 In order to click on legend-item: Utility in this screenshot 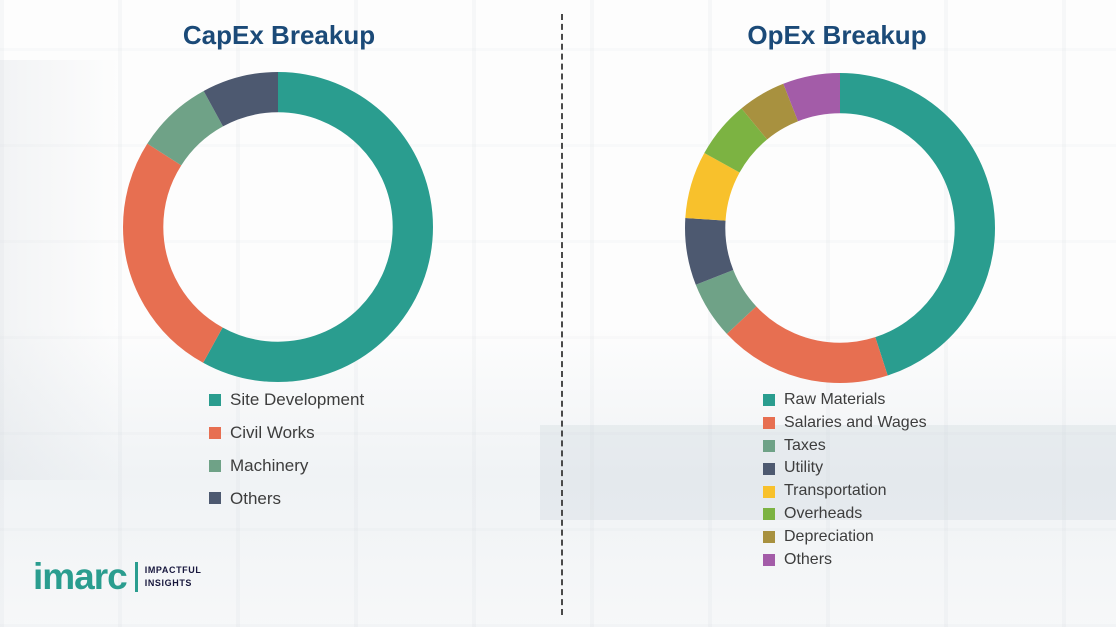, I will do `click(845, 468)`.